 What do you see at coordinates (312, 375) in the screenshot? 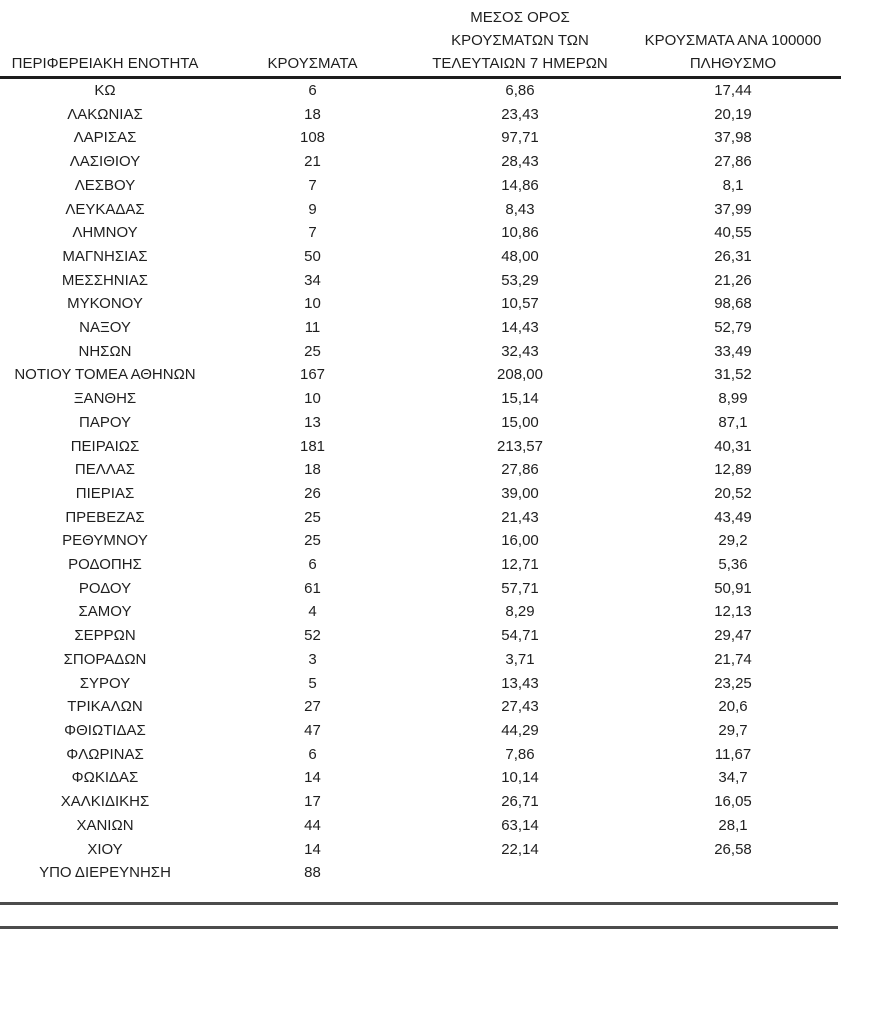
I see `cases-cell: 167` at bounding box center [312, 375].